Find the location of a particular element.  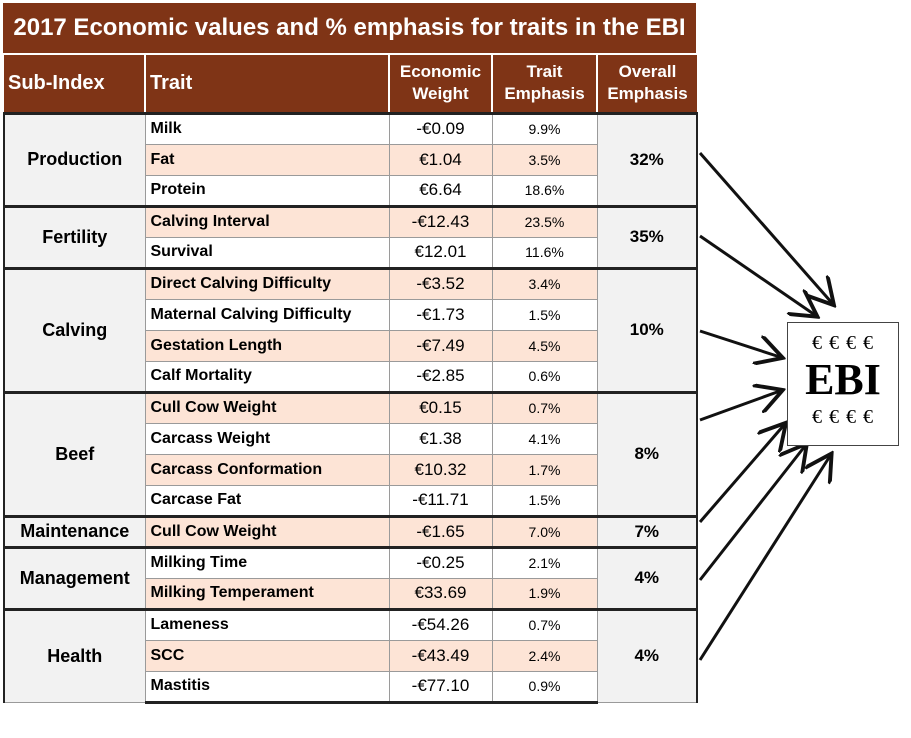

arrow-health is located at coordinates (764, 558).